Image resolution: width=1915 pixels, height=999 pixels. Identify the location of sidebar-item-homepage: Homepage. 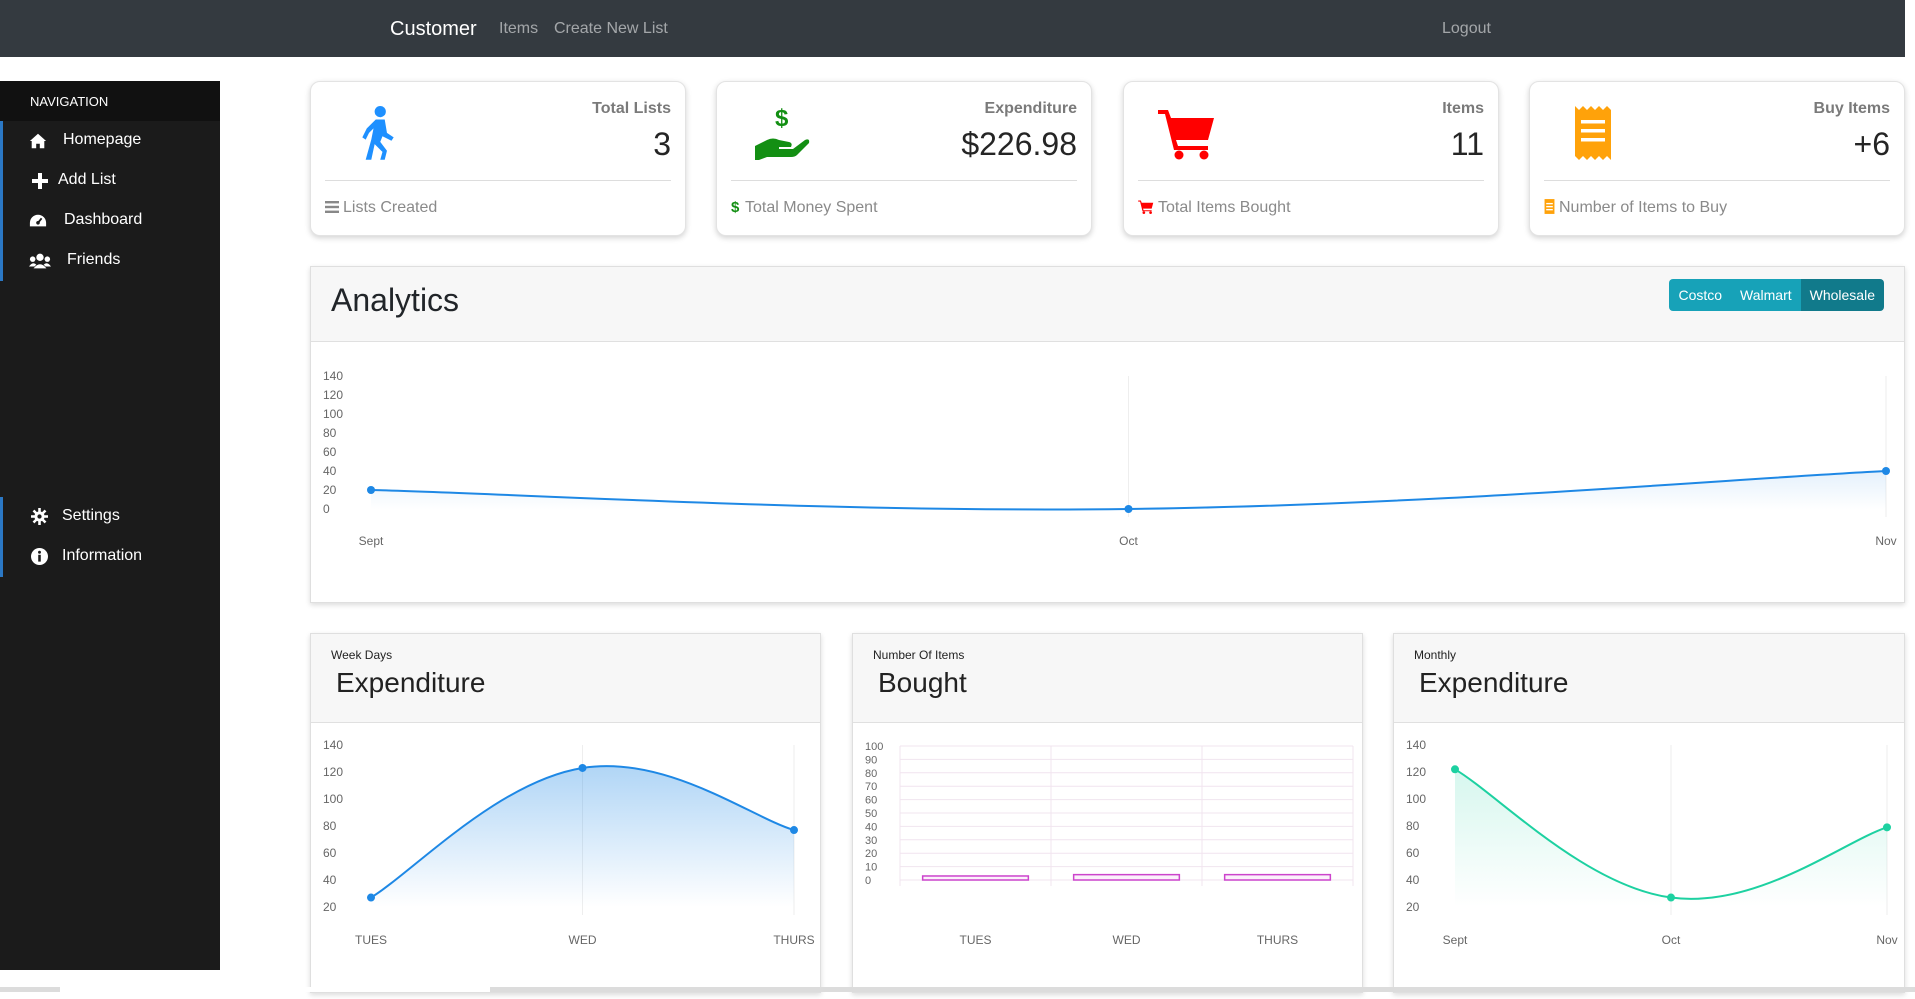
(110, 141).